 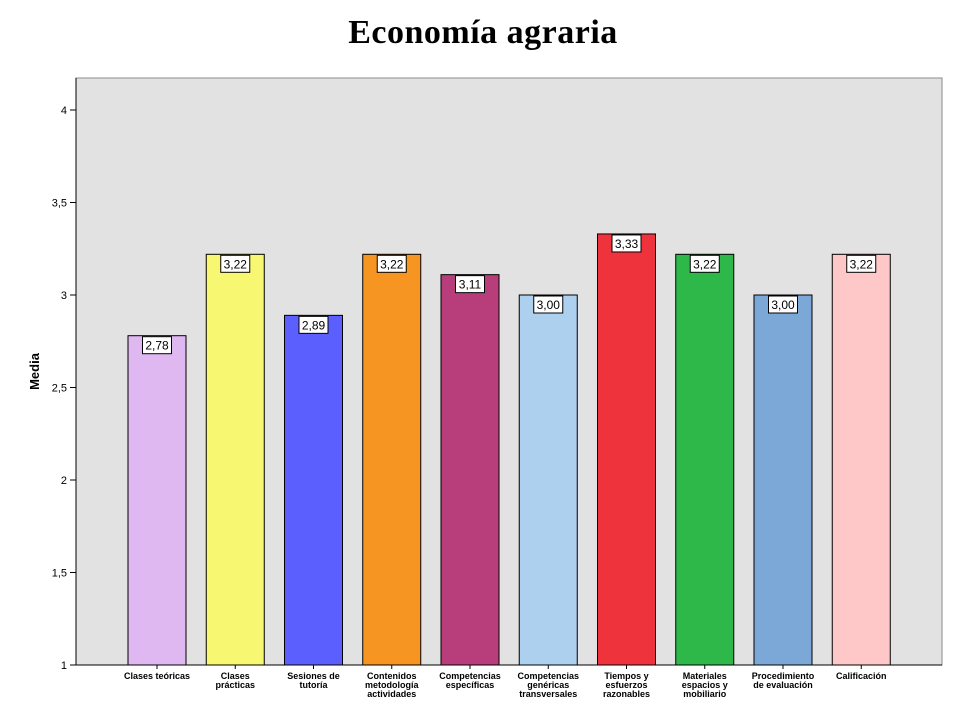 What do you see at coordinates (314, 685) in the screenshot?
I see `category-label-line: tutoría` at bounding box center [314, 685].